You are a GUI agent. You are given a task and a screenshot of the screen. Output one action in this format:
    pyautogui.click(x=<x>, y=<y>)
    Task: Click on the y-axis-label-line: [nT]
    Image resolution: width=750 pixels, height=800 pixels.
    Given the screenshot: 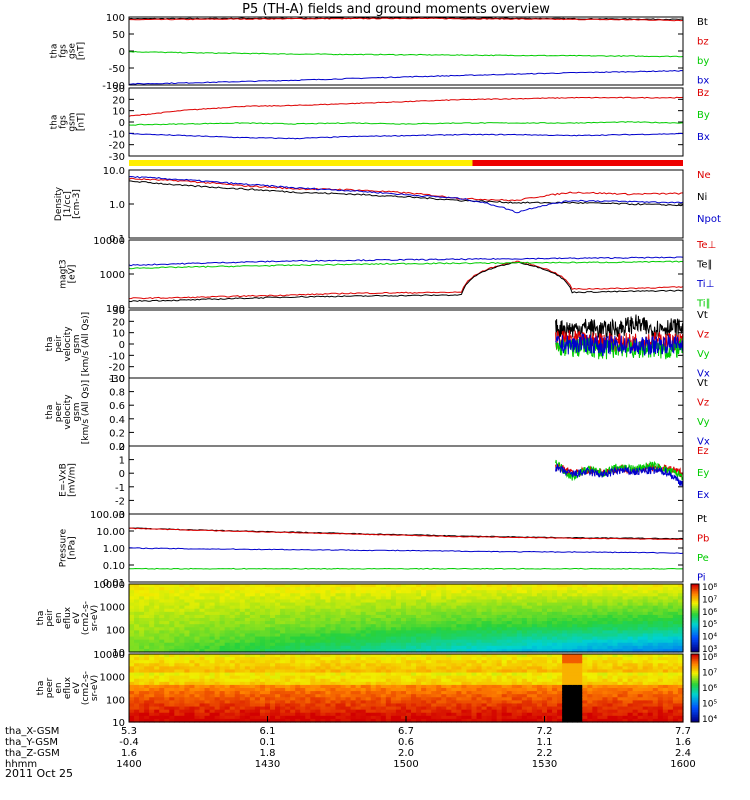 What is the action you would take?
    pyautogui.click(x=82, y=51)
    